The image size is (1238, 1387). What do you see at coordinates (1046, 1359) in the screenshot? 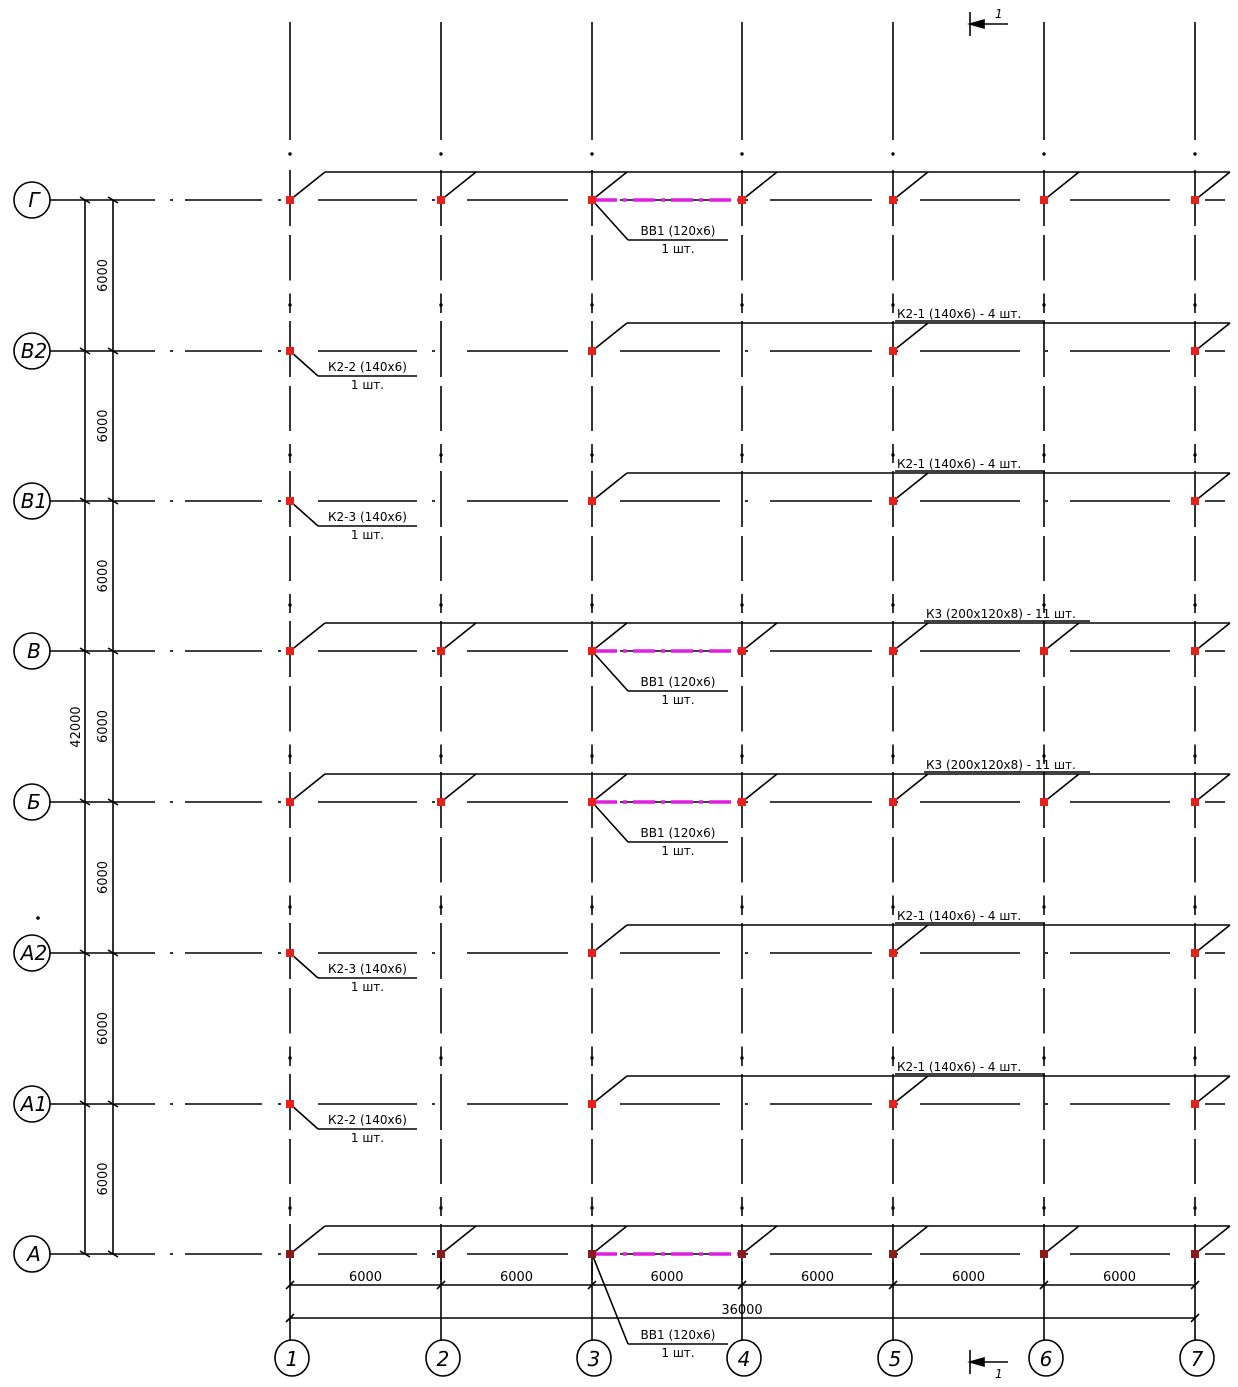
I see `column-axis-label-6: 6` at bounding box center [1046, 1359].